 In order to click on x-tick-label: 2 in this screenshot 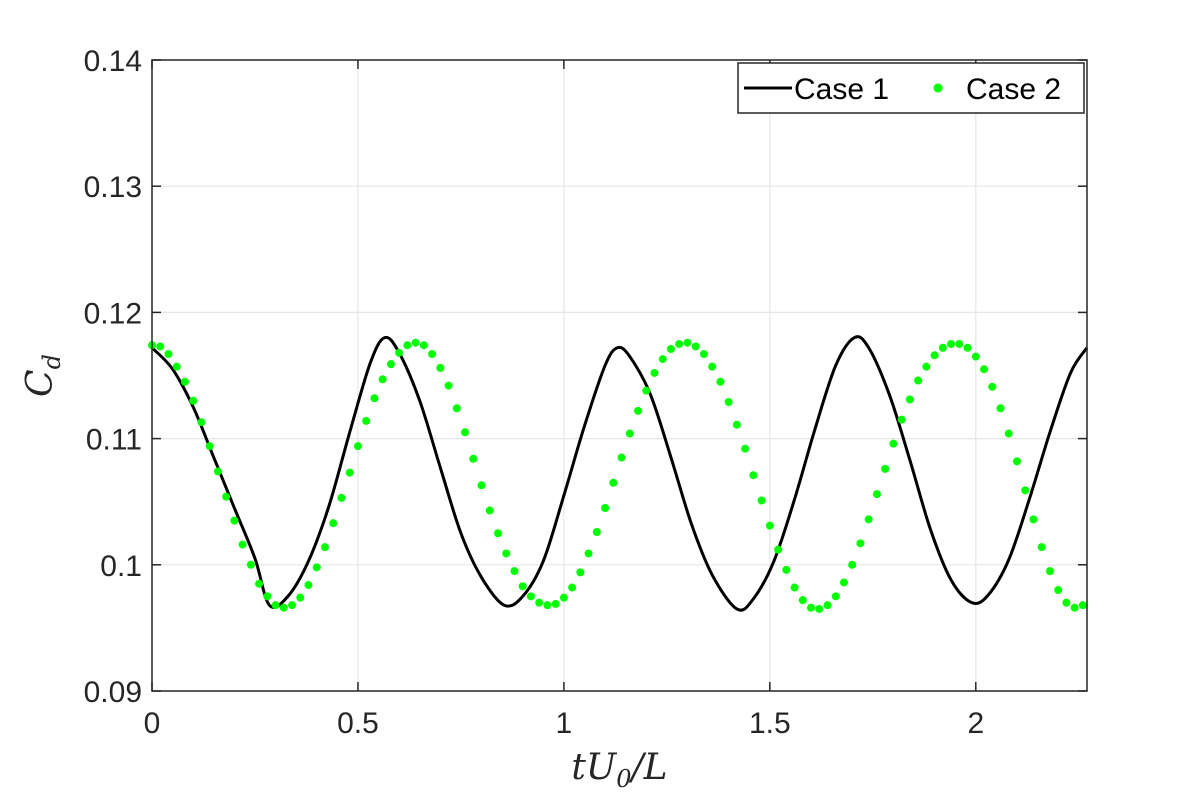, I will do `click(975, 723)`.